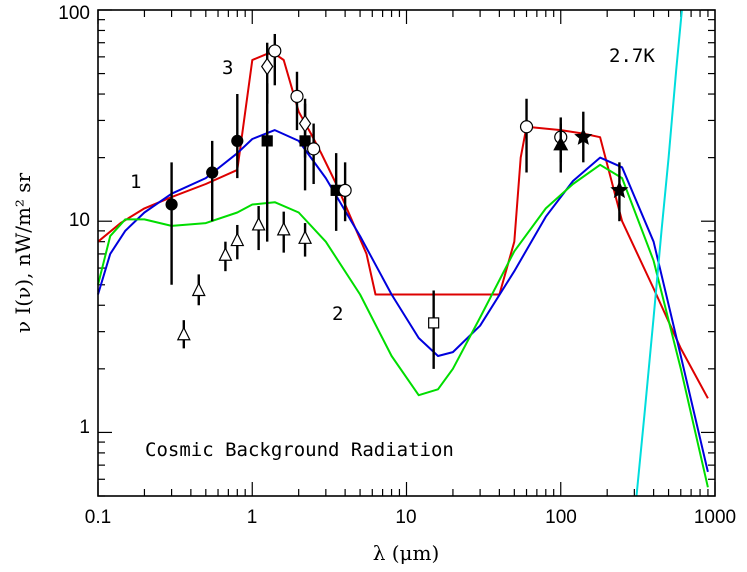  Describe the element at coordinates (23, 252) in the screenshot. I see `y-axis-label: ν I(ν), nW/m² sr` at that location.